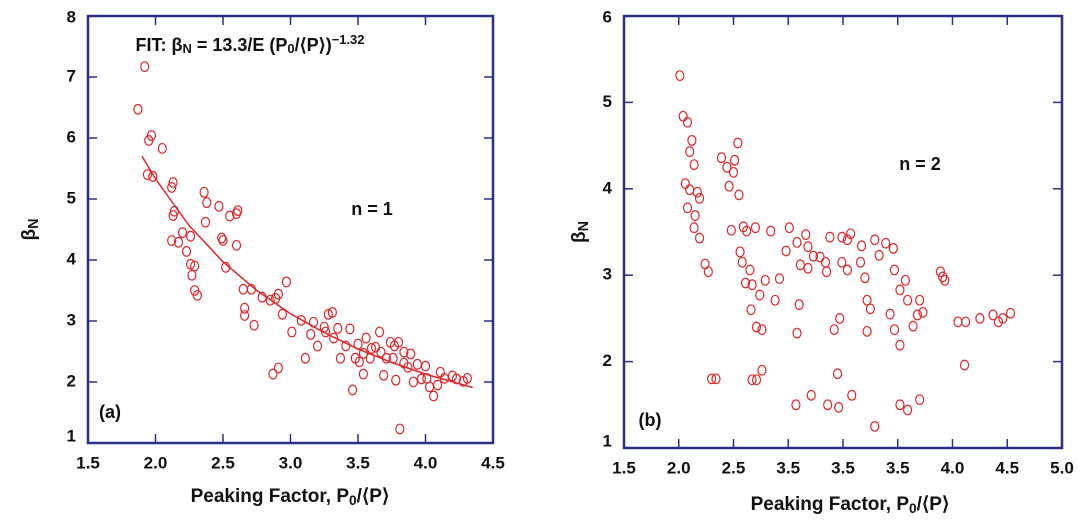  I want to click on label-part: /⟨P⟩, so click(373, 496).